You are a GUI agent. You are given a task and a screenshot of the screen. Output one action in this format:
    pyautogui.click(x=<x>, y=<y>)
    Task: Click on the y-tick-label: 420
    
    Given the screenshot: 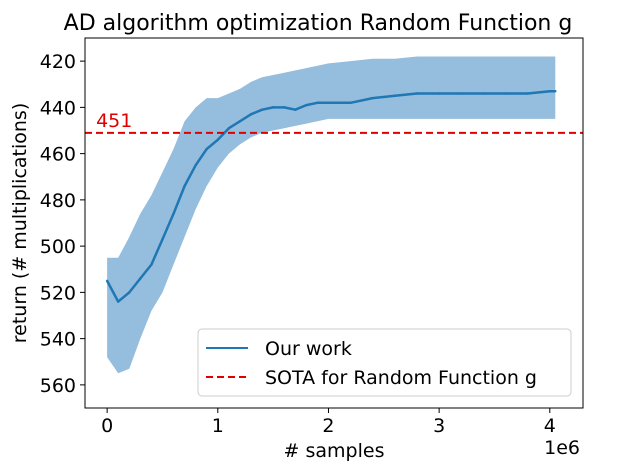 What is the action you would take?
    pyautogui.click(x=58, y=62)
    